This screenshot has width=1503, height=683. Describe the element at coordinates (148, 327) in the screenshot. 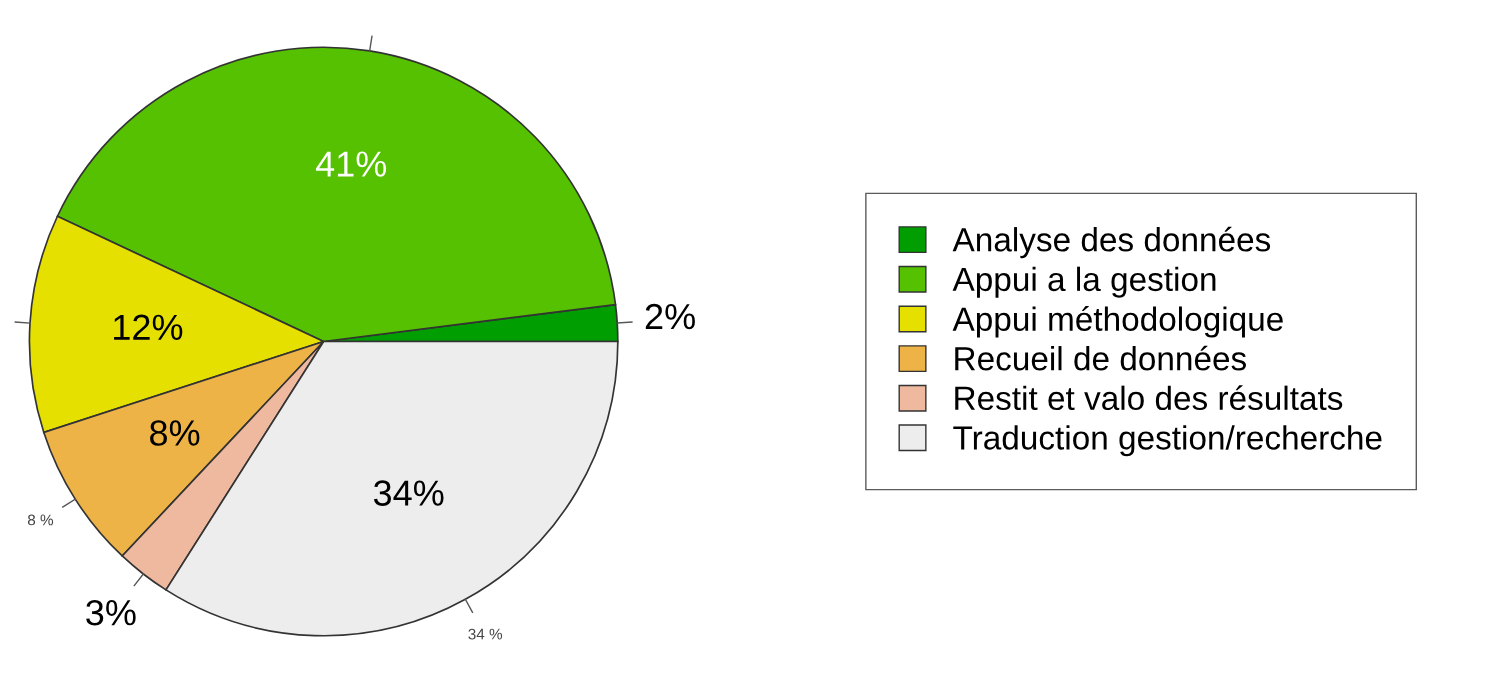

I see `data-label: 12%` at that location.